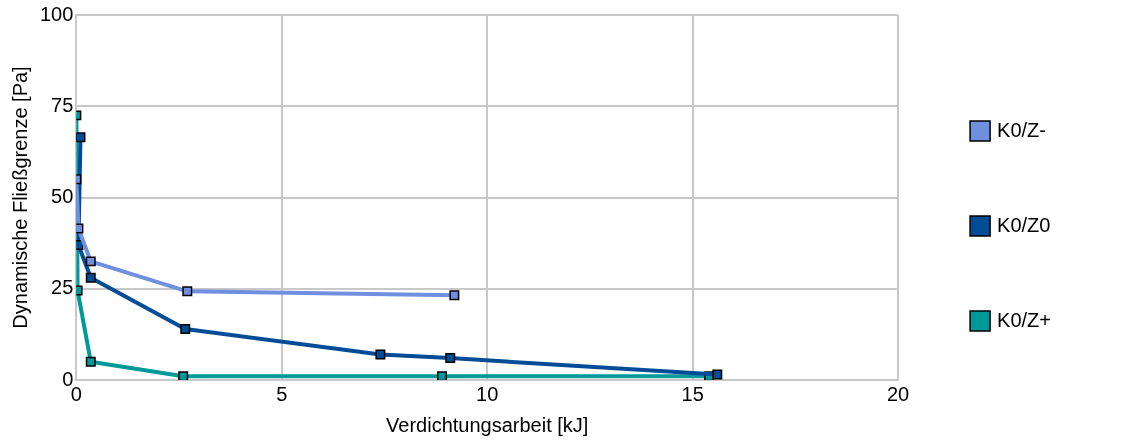 Image resolution: width=1121 pixels, height=447 pixels. What do you see at coordinates (898, 393) in the screenshot?
I see `x-tick-label: 20` at bounding box center [898, 393].